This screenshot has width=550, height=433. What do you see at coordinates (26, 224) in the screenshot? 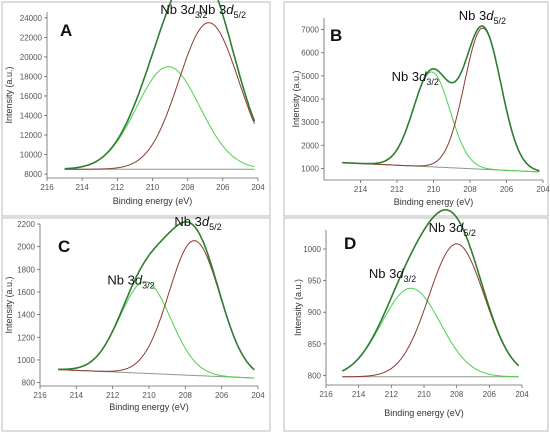
I see `y-tick-label: 2200` at bounding box center [26, 224].